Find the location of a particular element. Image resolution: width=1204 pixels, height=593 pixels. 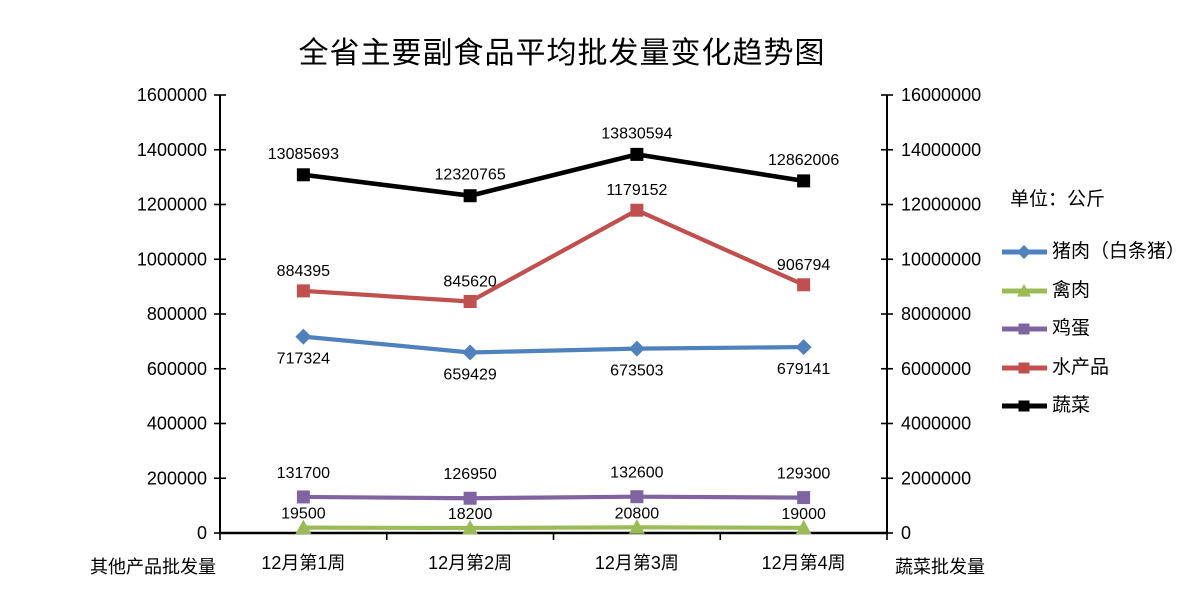

unit-label: 单位：公斤 is located at coordinates (1058, 199).